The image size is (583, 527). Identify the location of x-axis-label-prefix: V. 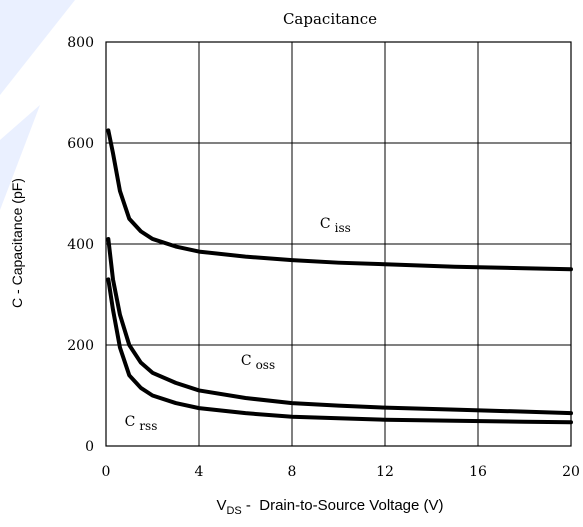
(221, 505).